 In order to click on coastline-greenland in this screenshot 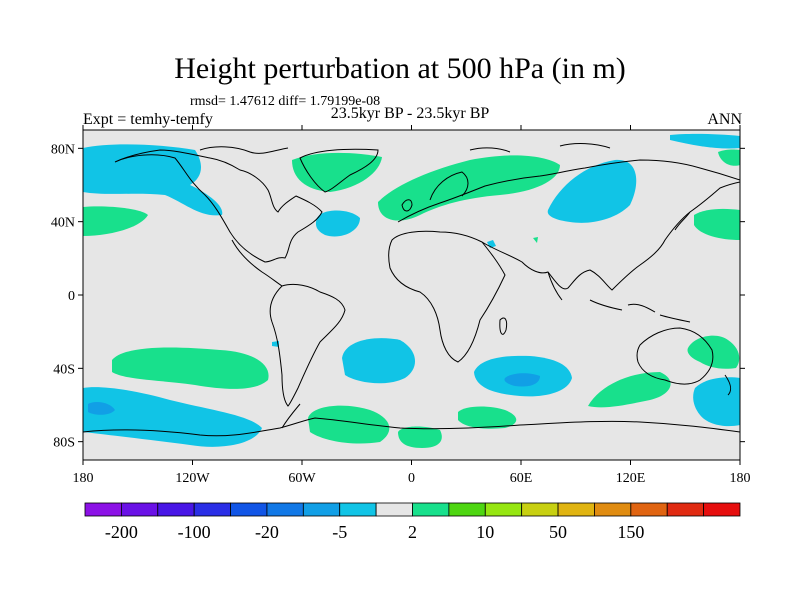, I will do `click(339, 170)`.